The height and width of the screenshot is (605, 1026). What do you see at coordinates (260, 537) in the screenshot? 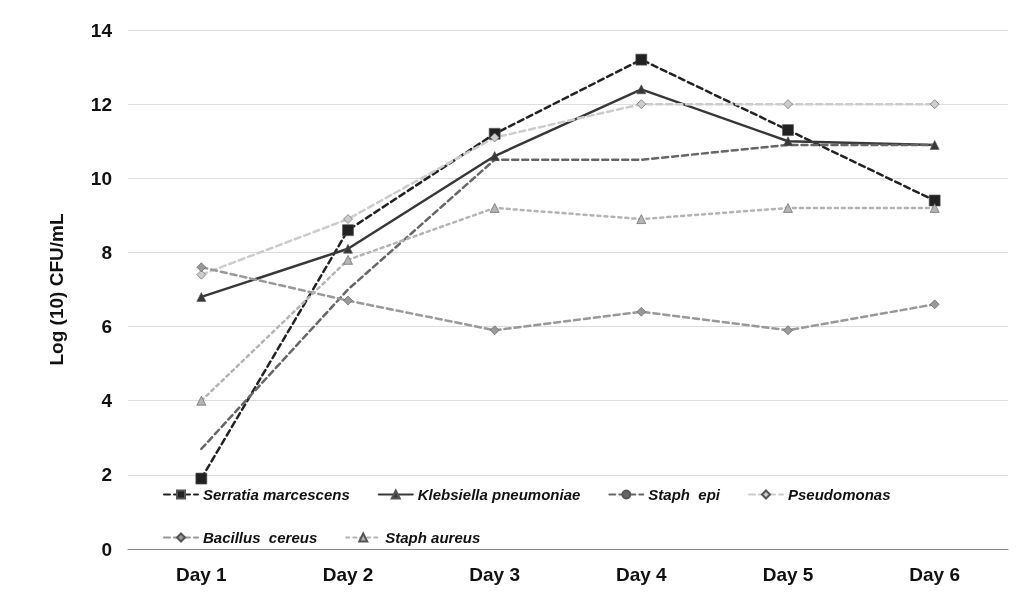
I see `legend-label: Bacillus cereus` at bounding box center [260, 537].